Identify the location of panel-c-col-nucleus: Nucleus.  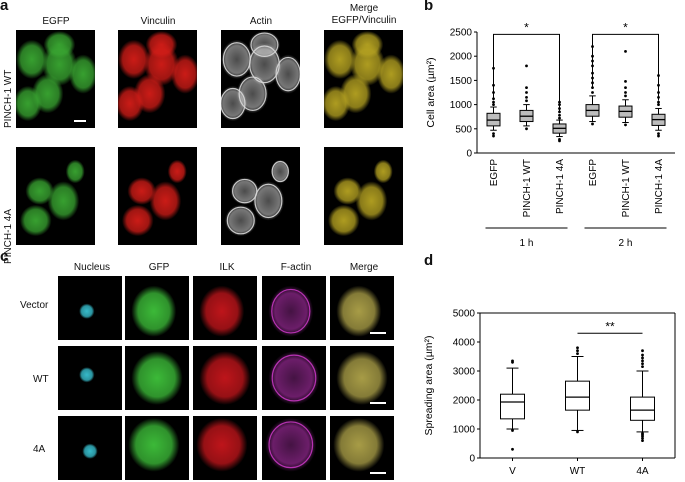
(92, 267).